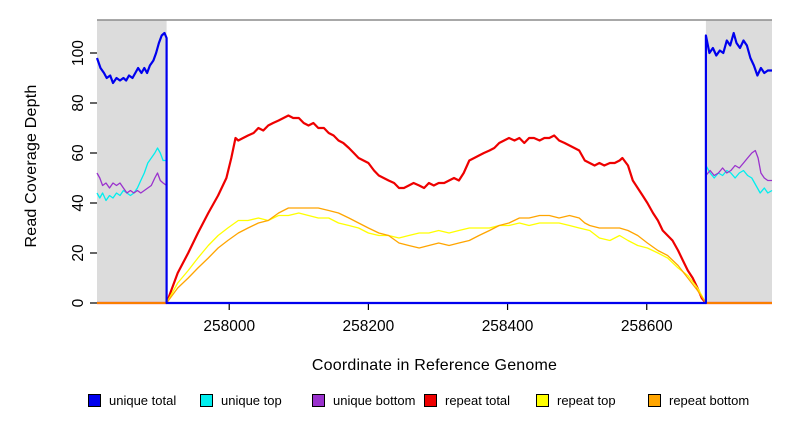 Image resolution: width=792 pixels, height=432 pixels. Describe the element at coordinates (709, 400) in the screenshot. I see `legend-label: repeat bottom` at that location.